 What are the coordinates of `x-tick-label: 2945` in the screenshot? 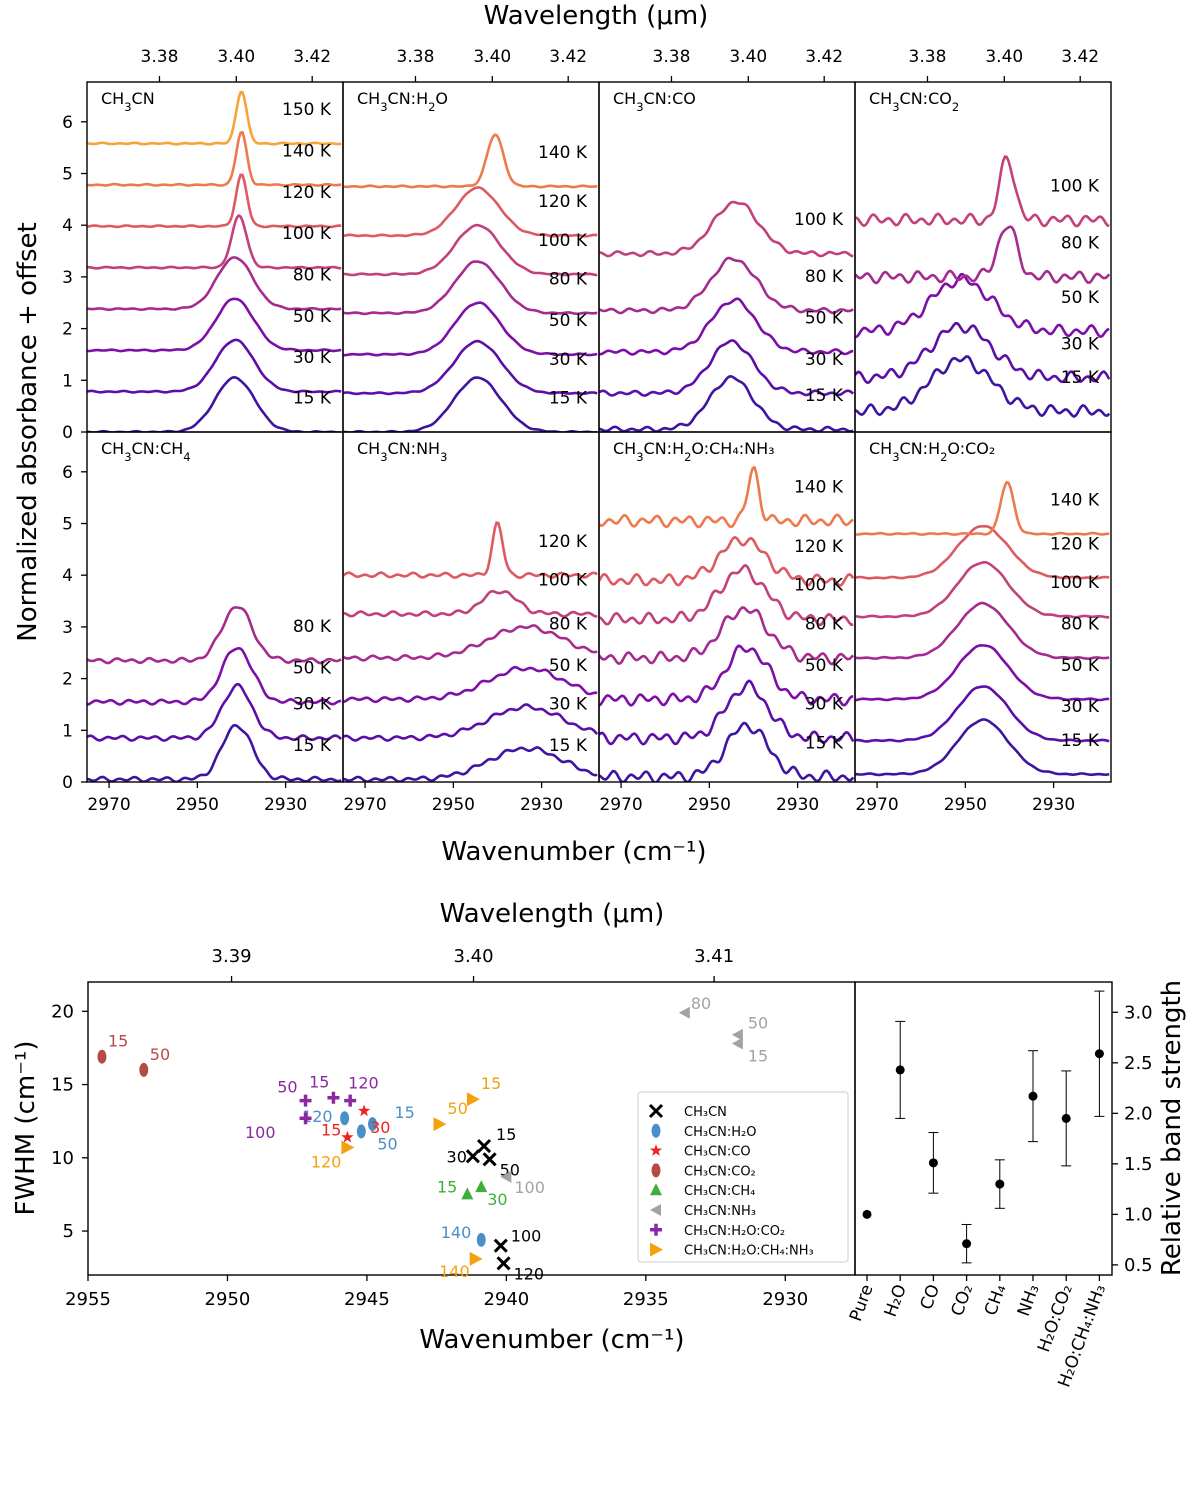 It's located at (367, 1299).